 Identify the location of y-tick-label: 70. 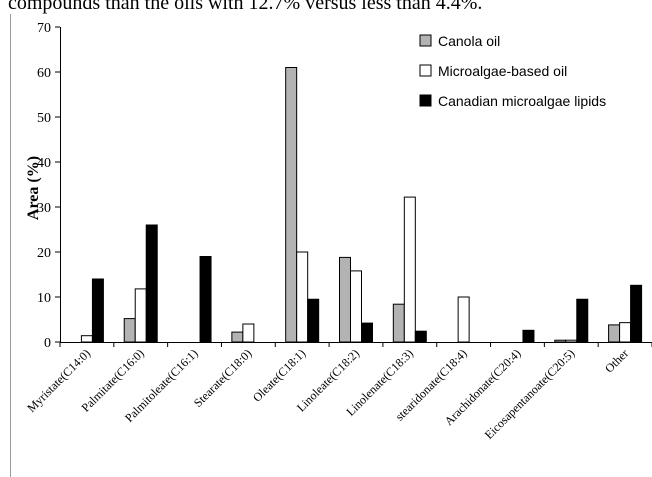
(44, 28).